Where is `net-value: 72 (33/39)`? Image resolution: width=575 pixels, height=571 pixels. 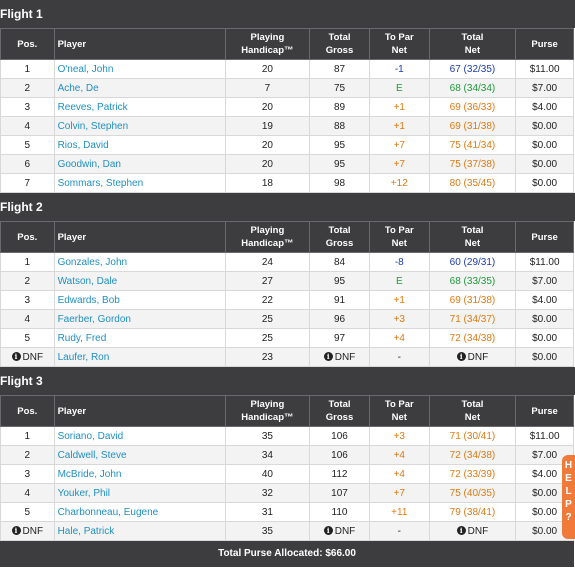 net-value: 72 (33/39) is located at coordinates (472, 474).